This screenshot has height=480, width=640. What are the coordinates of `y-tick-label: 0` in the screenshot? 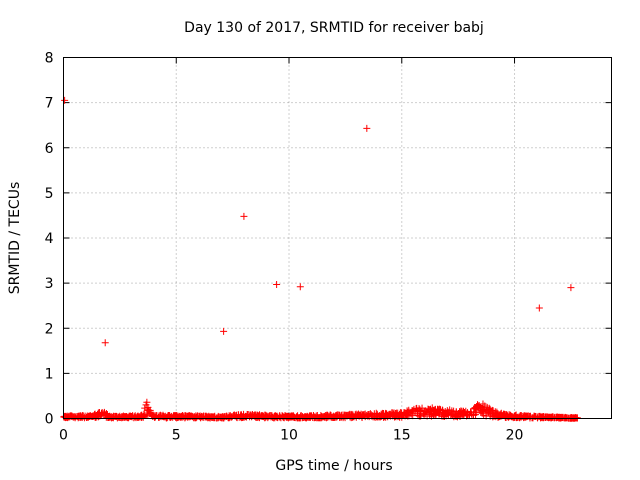 It's located at (49, 420).